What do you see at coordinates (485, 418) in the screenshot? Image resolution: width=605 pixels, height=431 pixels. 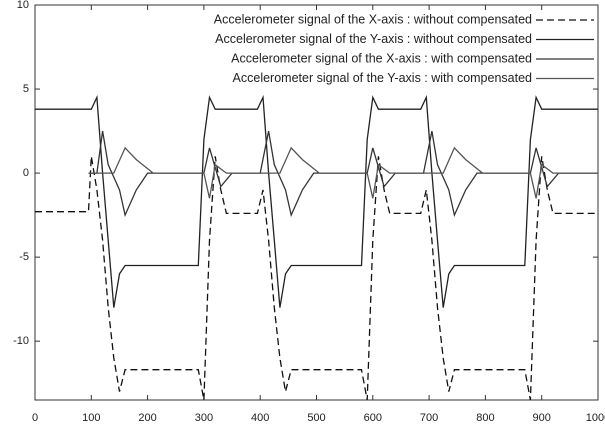 I see `x-tick-label: 800` at bounding box center [485, 418].